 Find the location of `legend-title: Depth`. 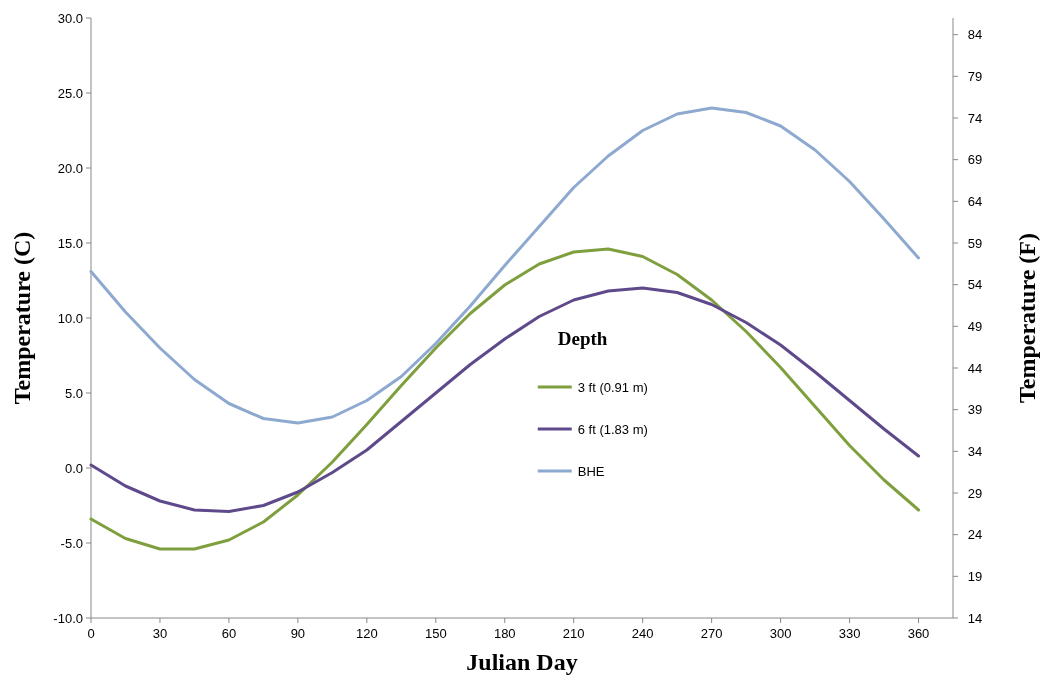

legend-title: Depth is located at coordinates (582, 338).